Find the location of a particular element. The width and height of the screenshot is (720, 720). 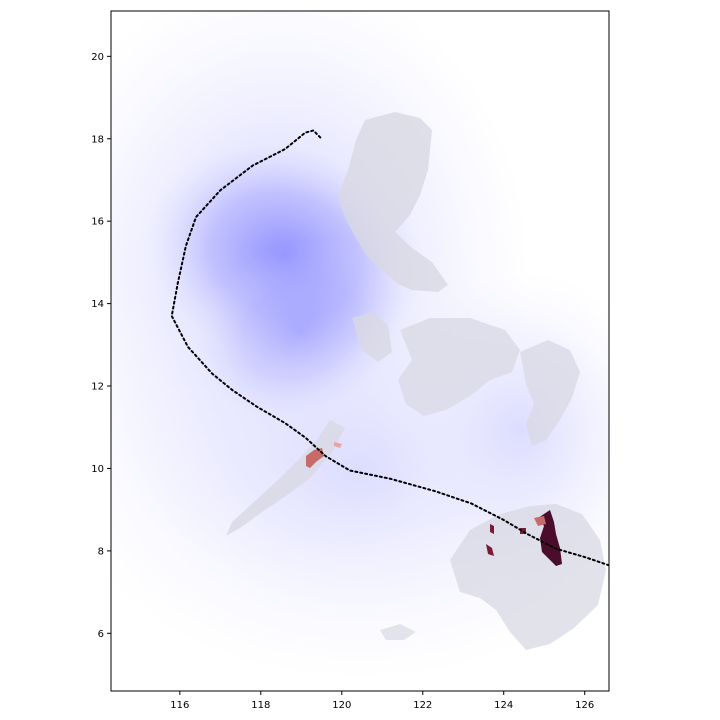

landmass-samar-leyte is located at coordinates (550, 393).